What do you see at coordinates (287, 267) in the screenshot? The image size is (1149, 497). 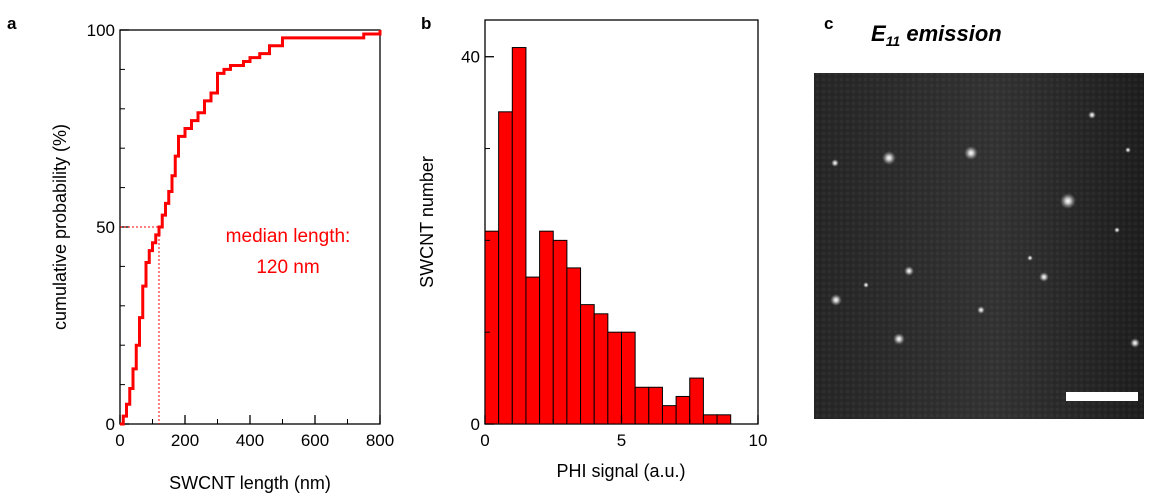 I see `median-annotation-line2: 120 nm` at bounding box center [287, 267].